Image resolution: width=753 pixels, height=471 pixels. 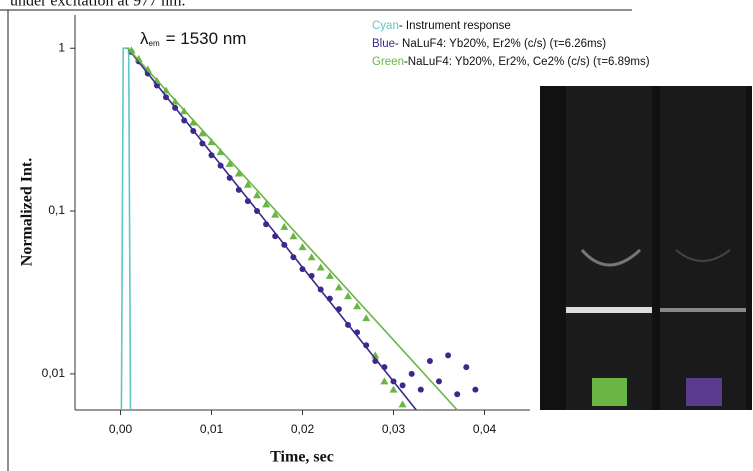 What do you see at coordinates (206, 38) in the screenshot?
I see `annotation-text: = 1530 nm` at bounding box center [206, 38].